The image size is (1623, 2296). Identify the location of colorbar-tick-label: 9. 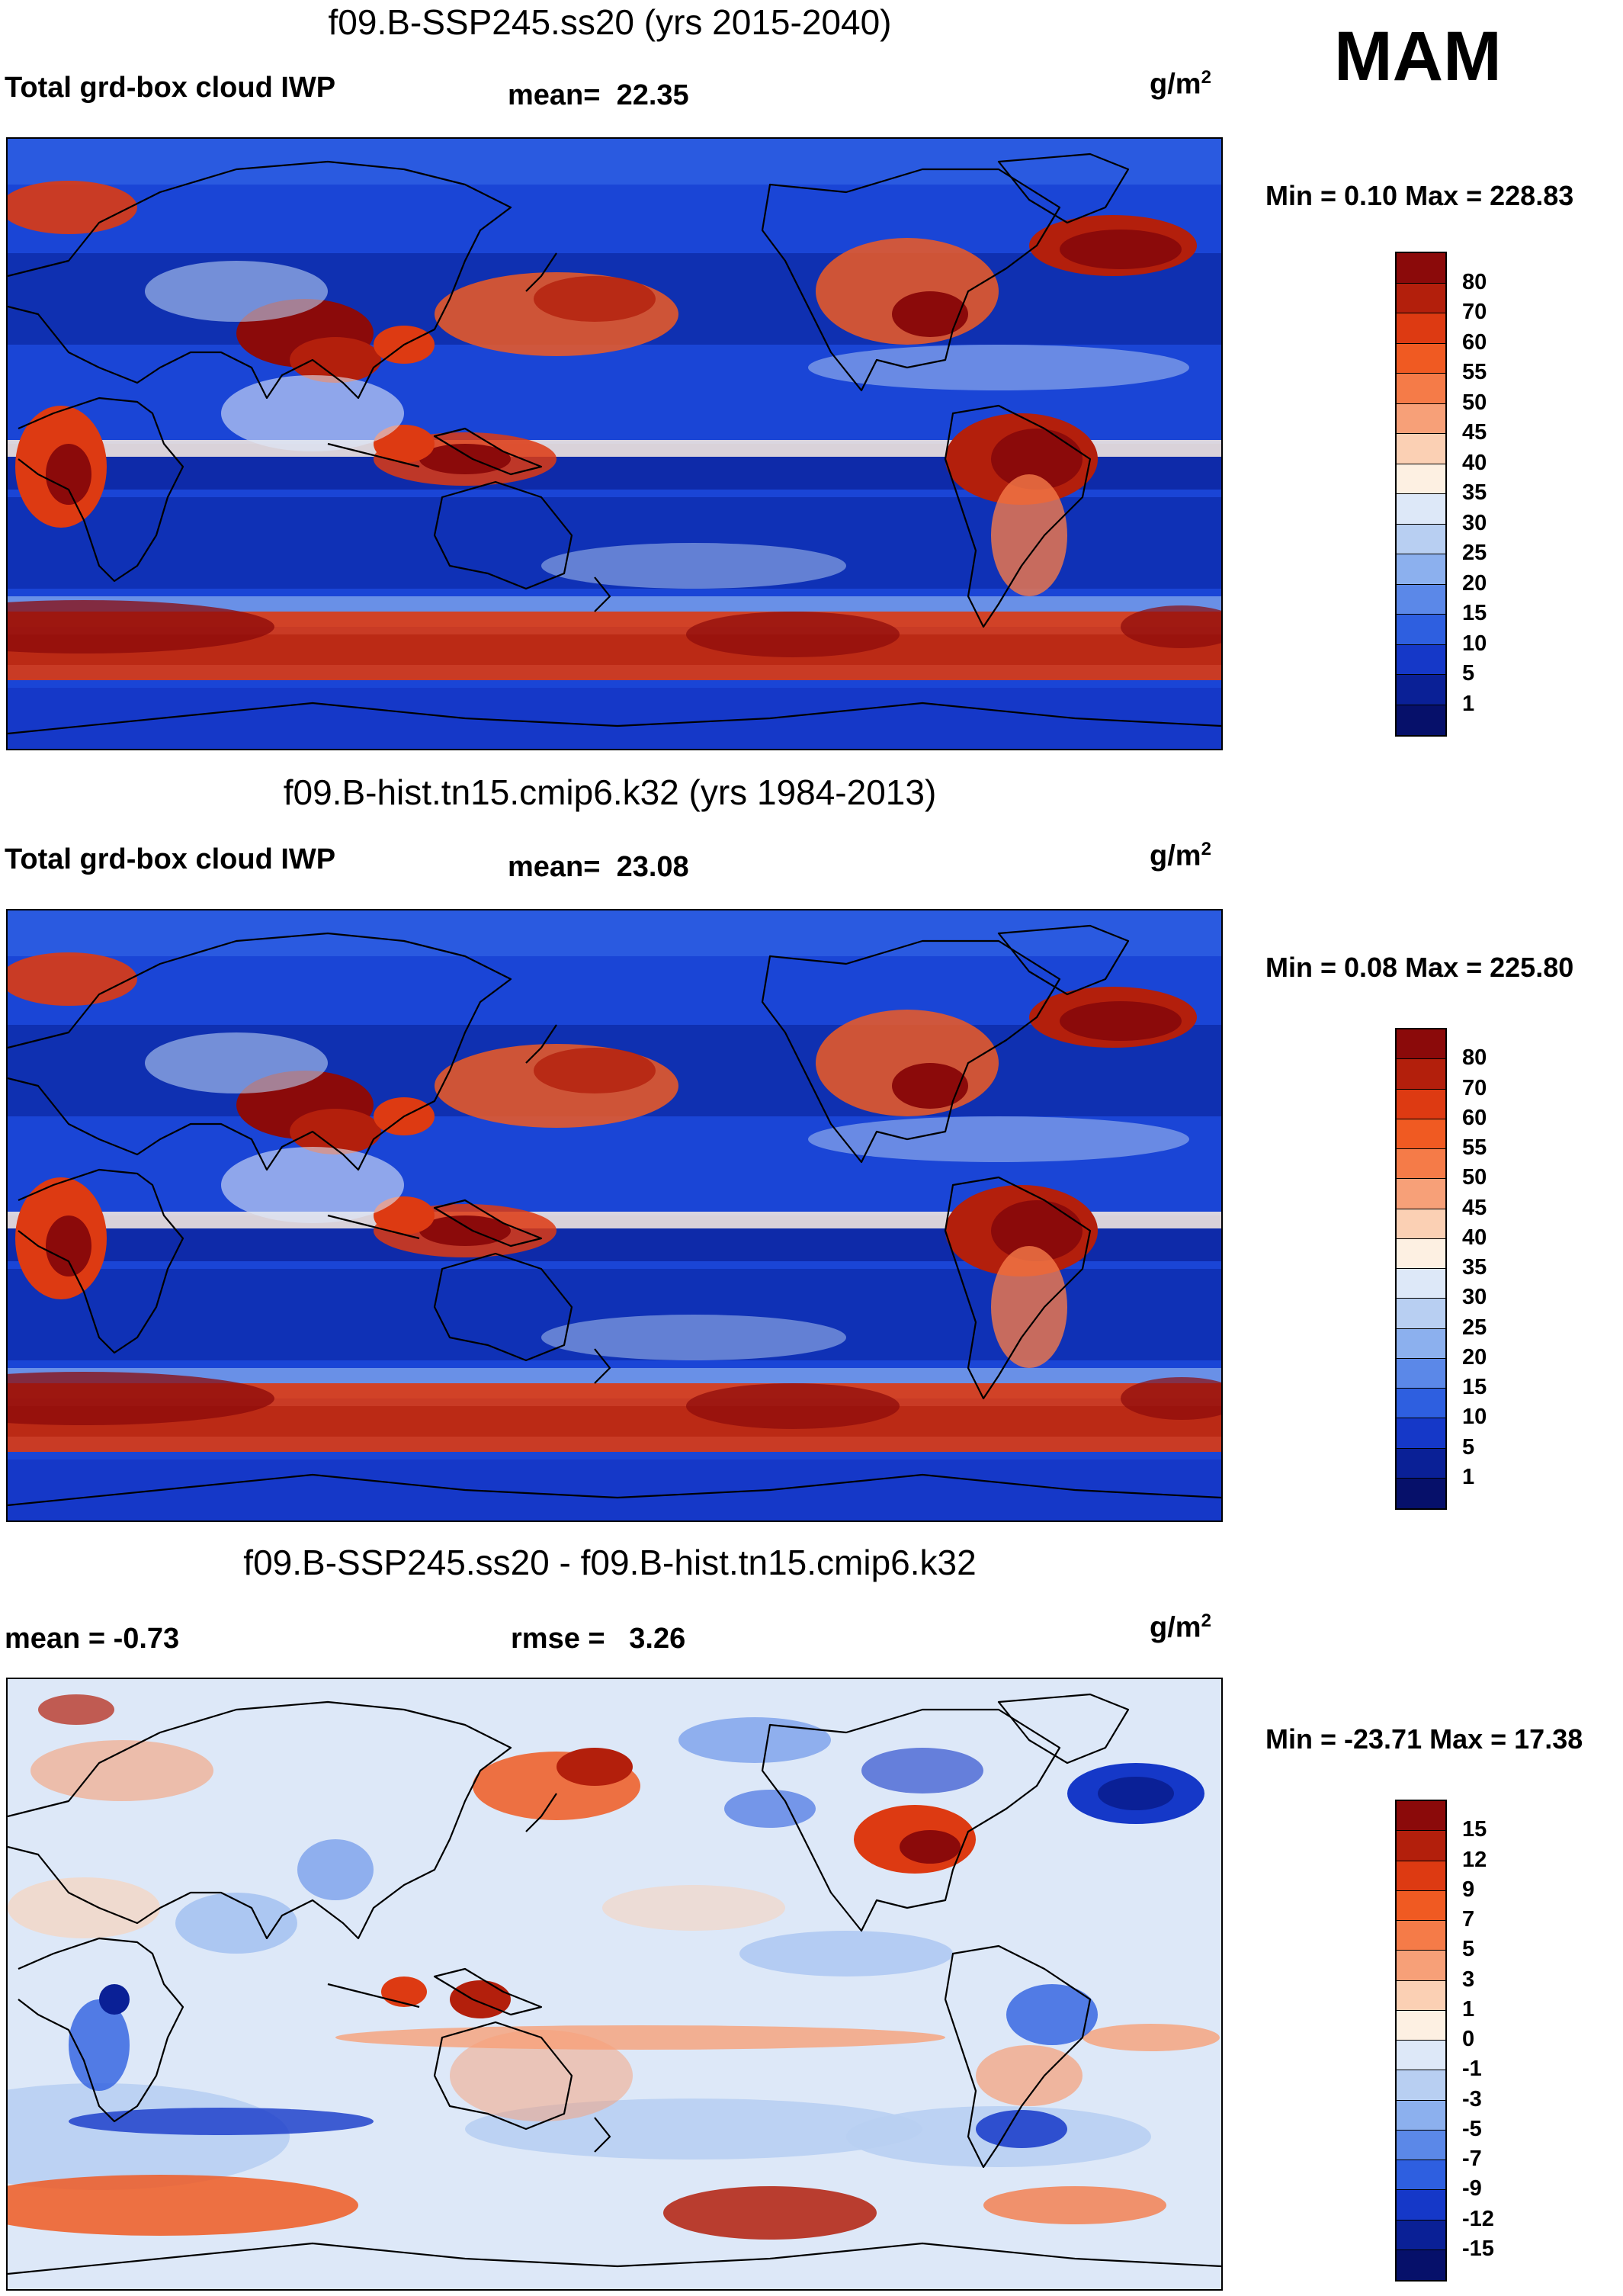
(1468, 1889).